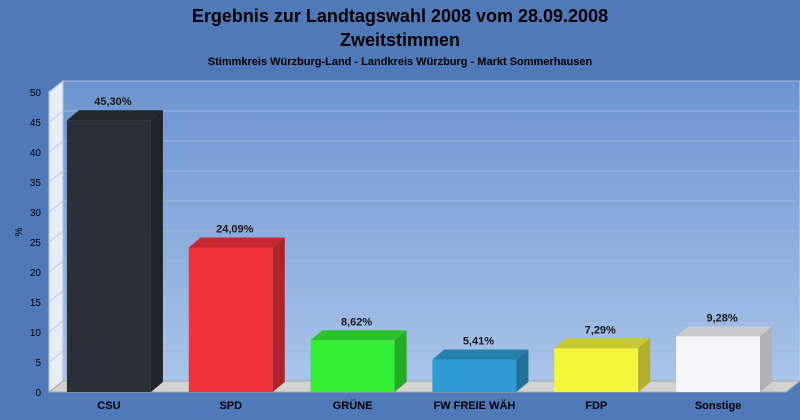 The image size is (800, 420). What do you see at coordinates (400, 40) in the screenshot?
I see `chart-title-line2: Zweitstimmen` at bounding box center [400, 40].